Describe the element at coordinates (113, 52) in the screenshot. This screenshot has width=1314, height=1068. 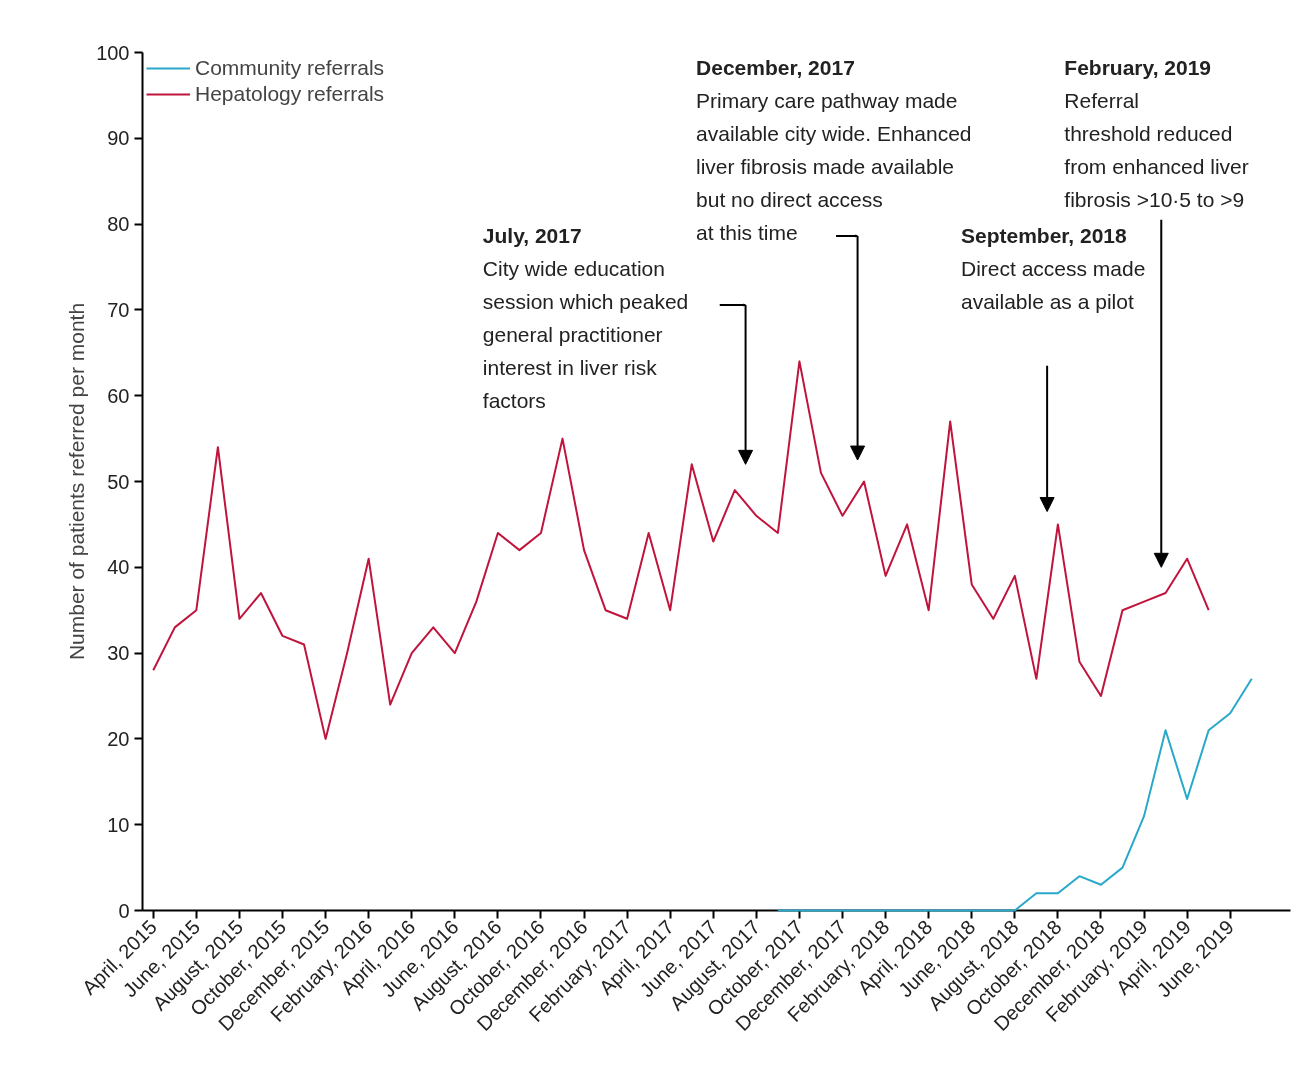
I see `y-tick-label: 100` at that location.